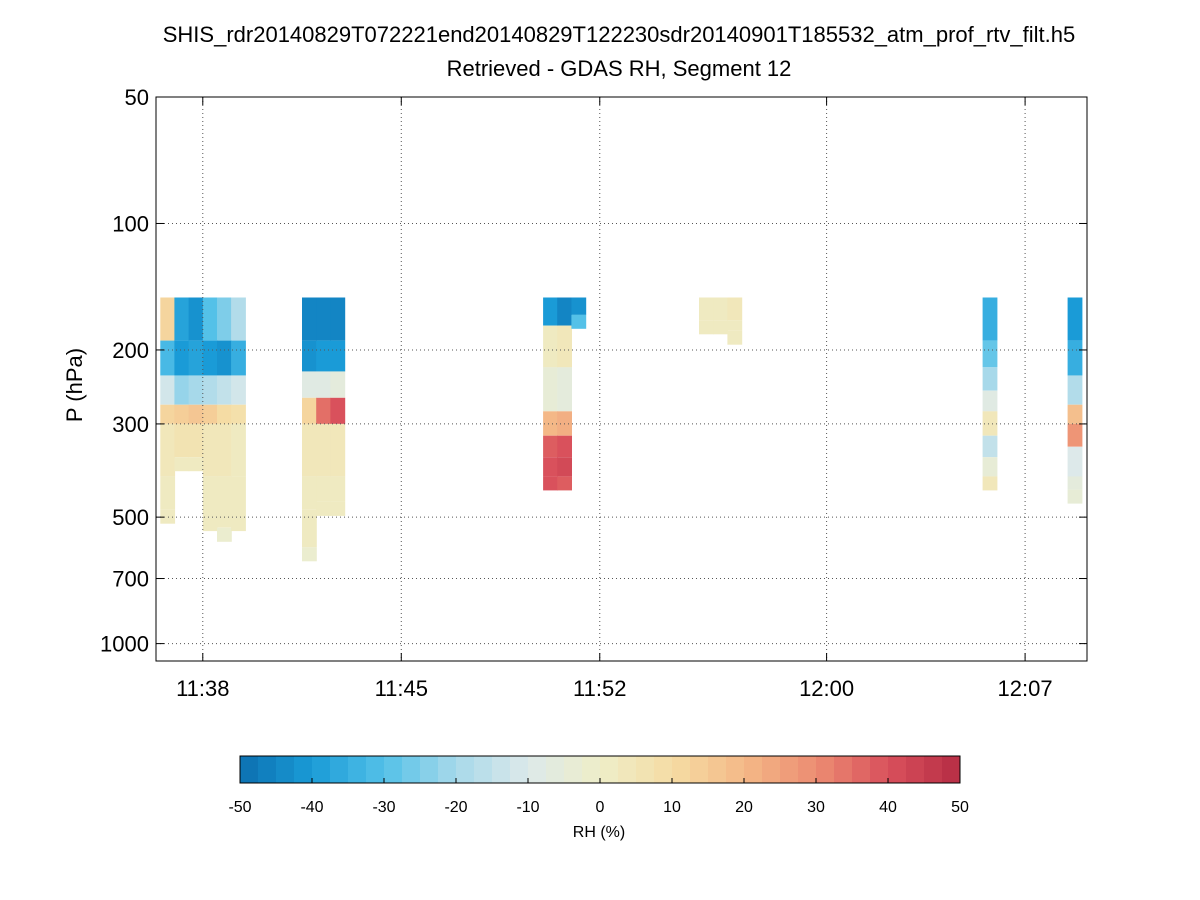 Image resolution: width=1200 pixels, height=900 pixels. Describe the element at coordinates (137, 97) in the screenshot. I see `y-tick-label: 50` at that location.